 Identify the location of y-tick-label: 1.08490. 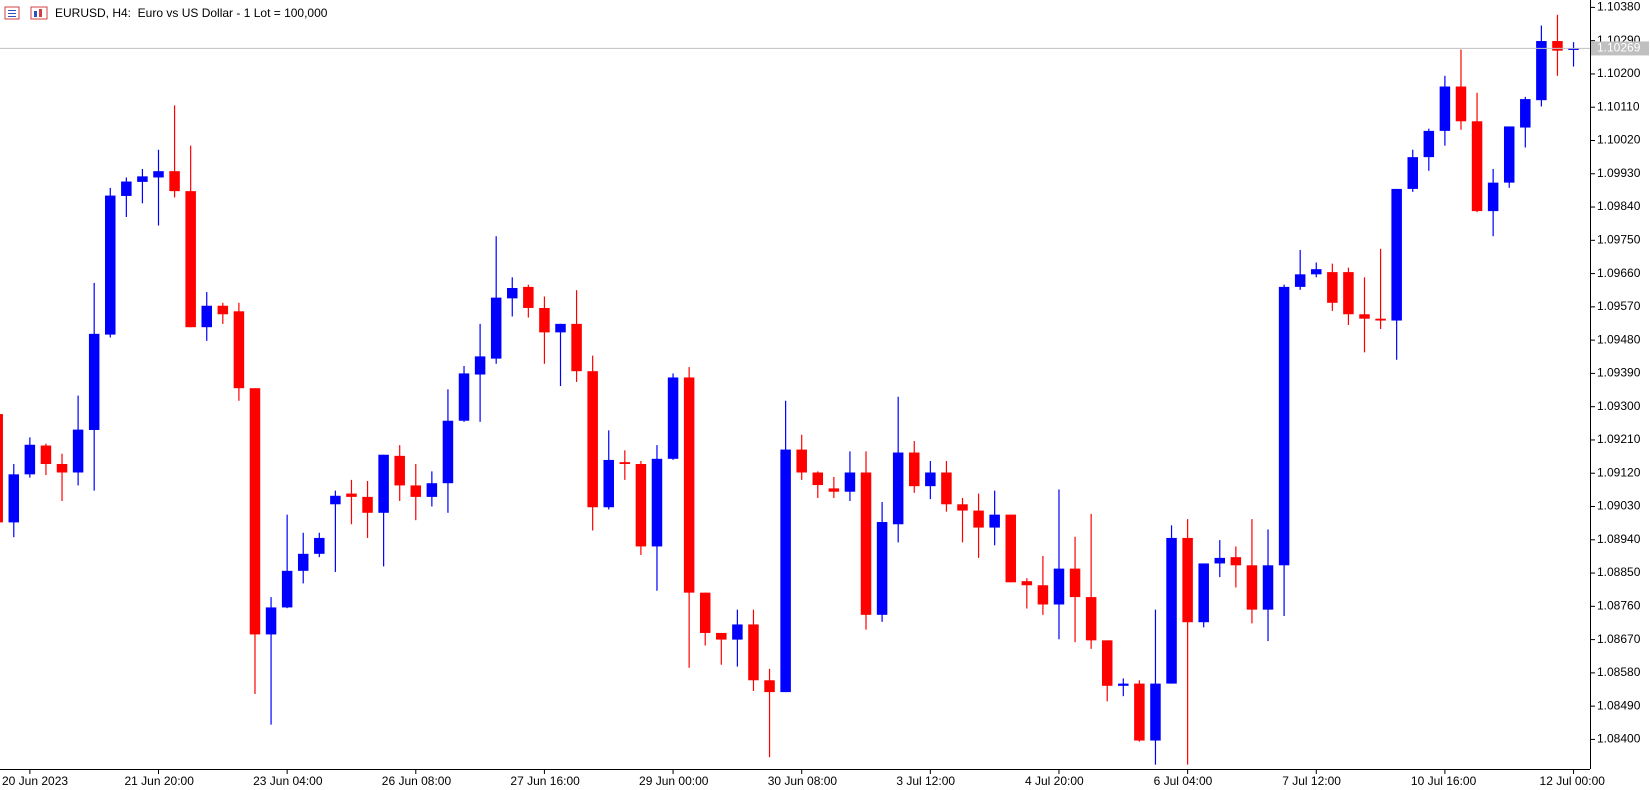
(1619, 705).